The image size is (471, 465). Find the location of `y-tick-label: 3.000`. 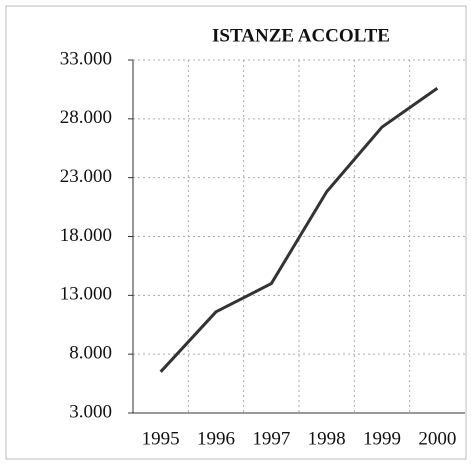

y-tick-label: 3.000 is located at coordinates (90, 411).